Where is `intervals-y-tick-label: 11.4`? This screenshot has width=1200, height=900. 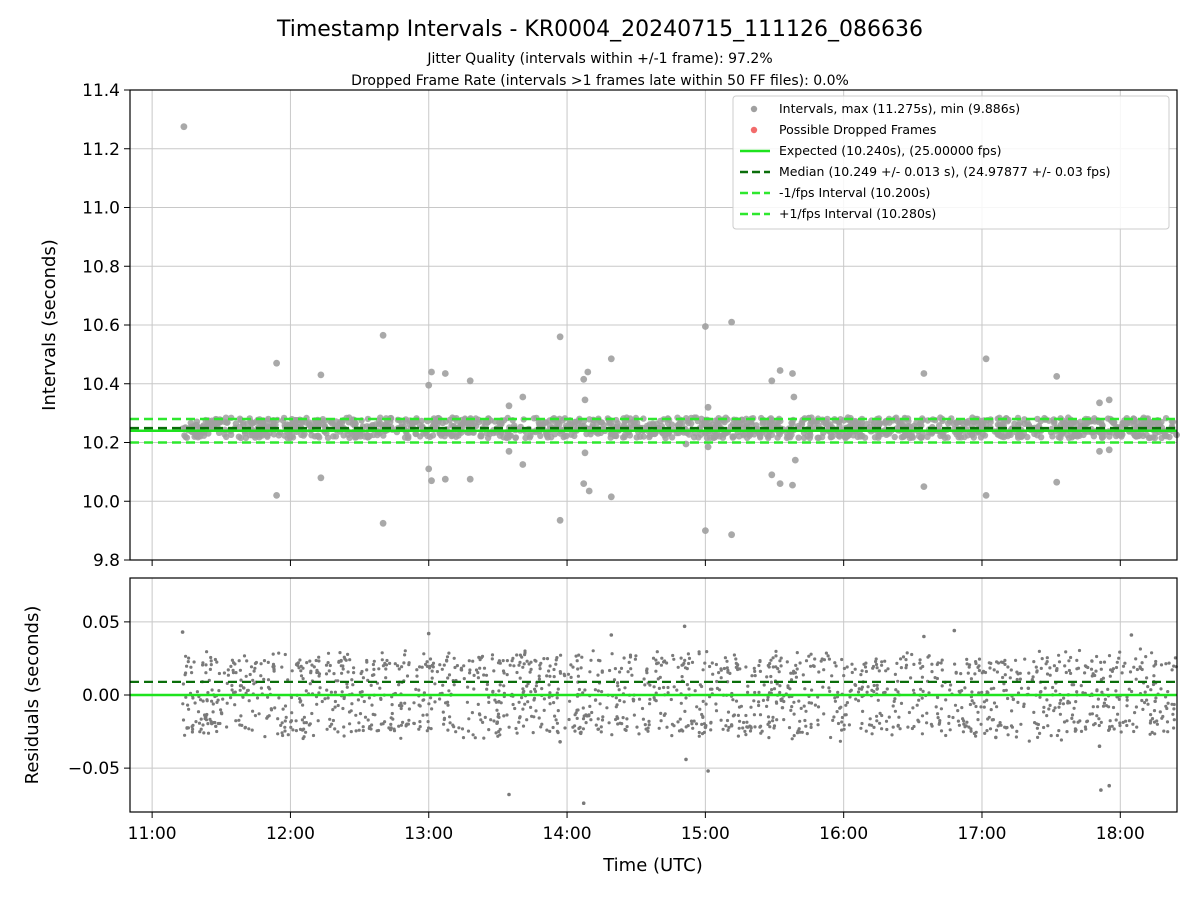
intervals-y-tick-label: 11.4 is located at coordinates (101, 91).